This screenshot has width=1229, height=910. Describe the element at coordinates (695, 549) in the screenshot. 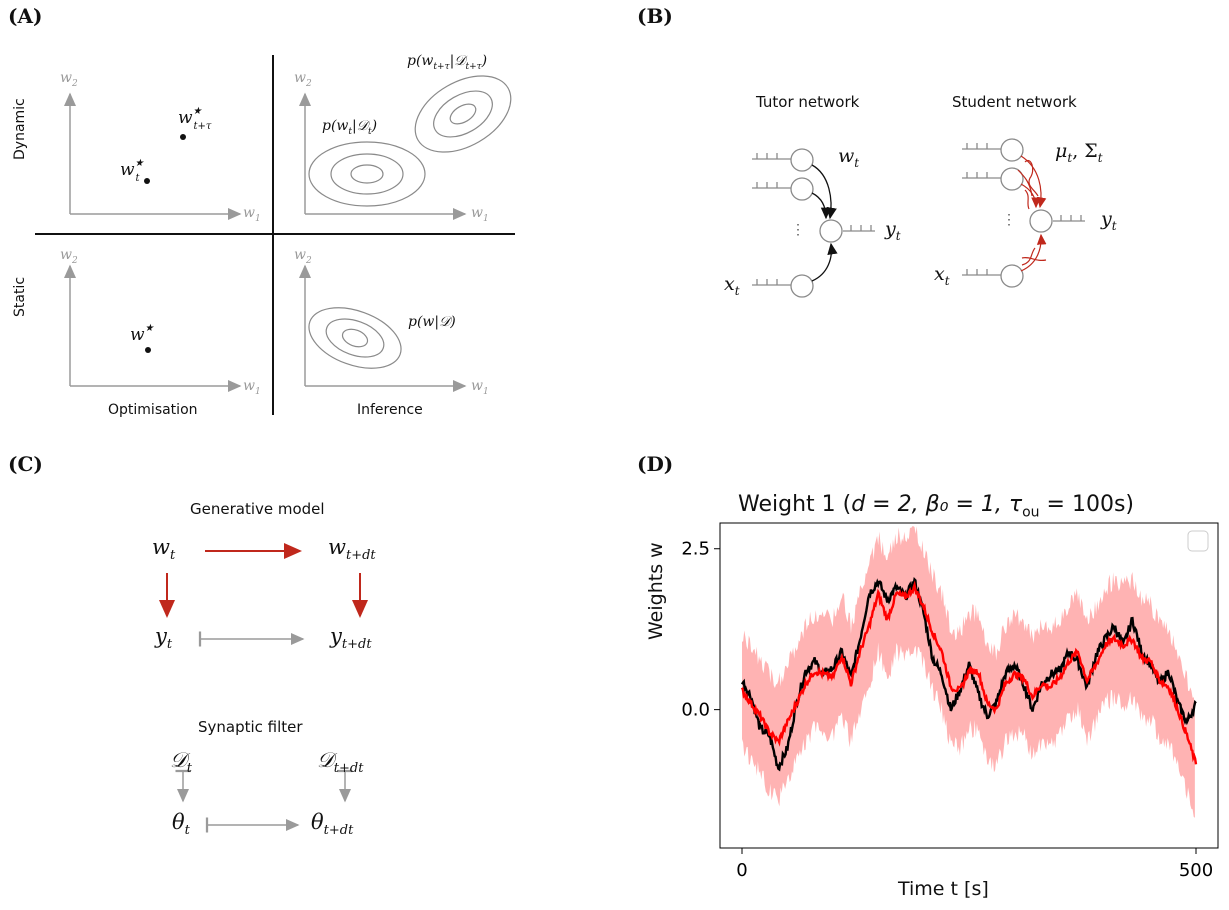

I see `y-tick-label: 2.5` at that location.